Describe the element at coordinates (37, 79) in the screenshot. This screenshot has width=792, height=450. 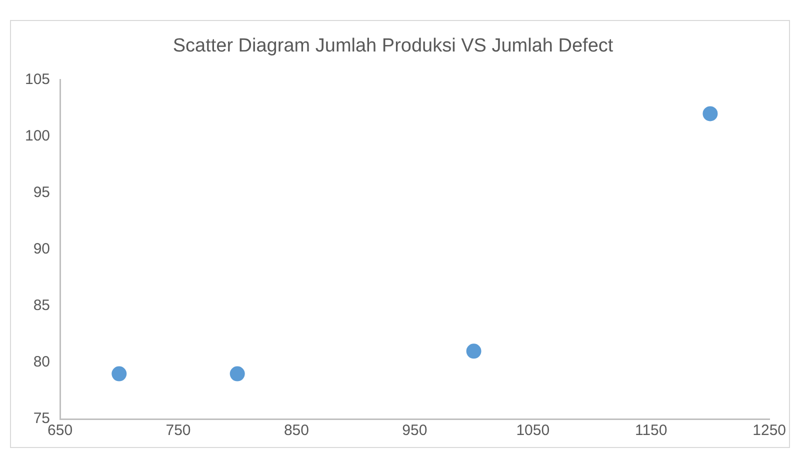
I see `y-tick-label: 105` at that location.